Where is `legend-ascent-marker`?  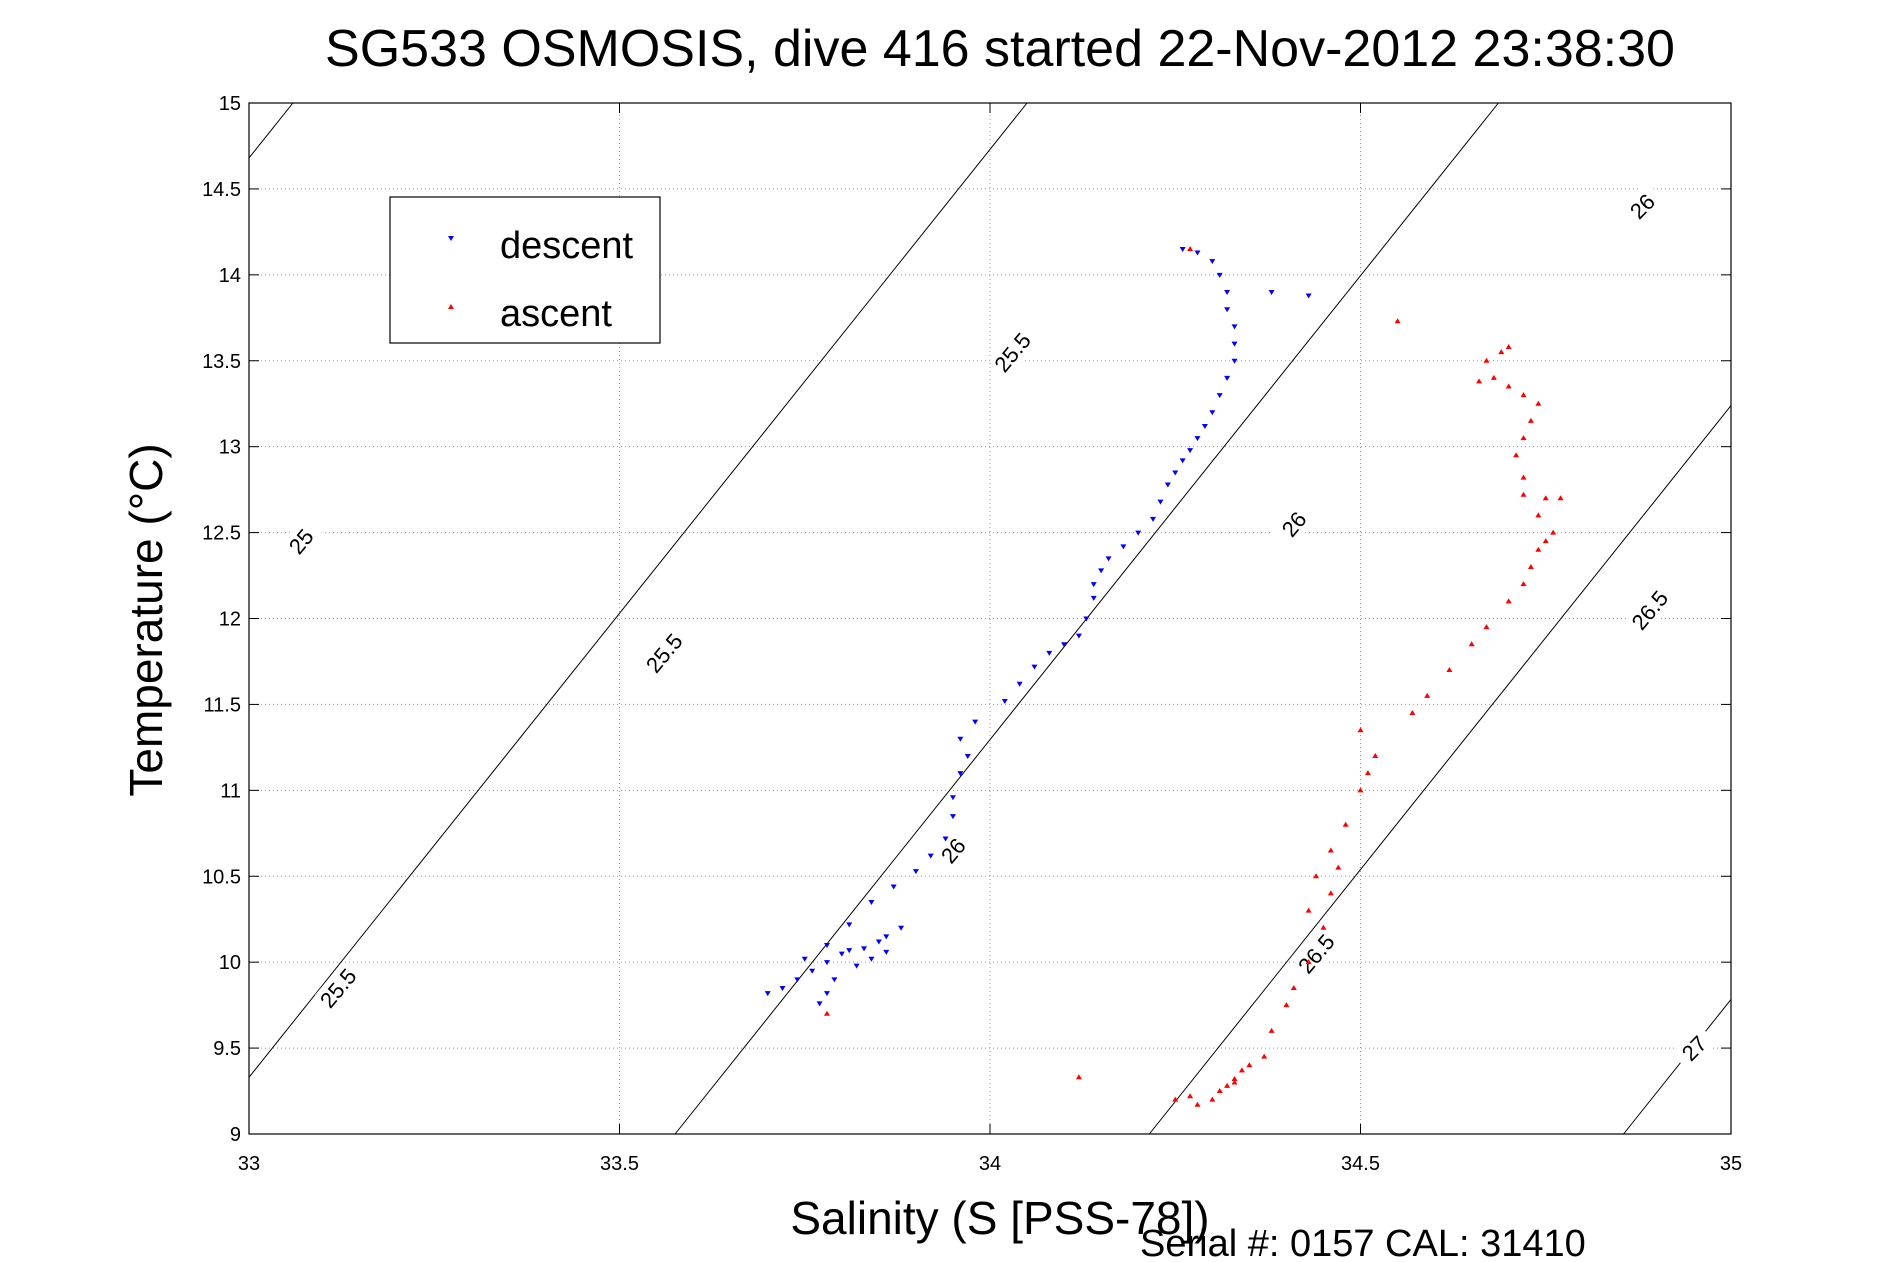
legend-ascent-marker is located at coordinates (451, 306).